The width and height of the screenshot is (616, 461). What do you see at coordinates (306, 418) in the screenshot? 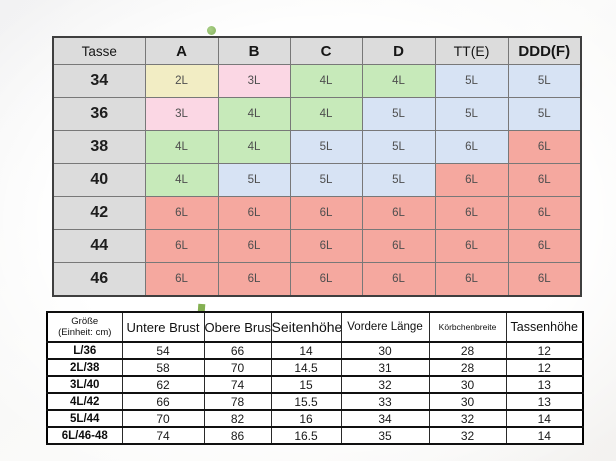
I see `measurement-cell: 16` at bounding box center [306, 418].